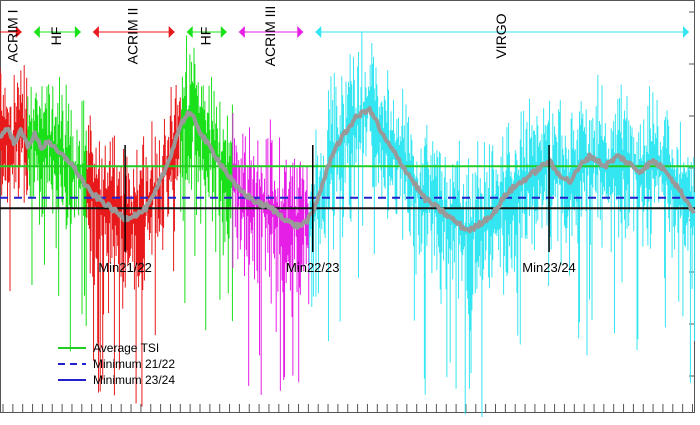 This screenshot has height=425, width=700. What do you see at coordinates (134, 380) in the screenshot?
I see `legend-label: Minimum 23/24` at bounding box center [134, 380].